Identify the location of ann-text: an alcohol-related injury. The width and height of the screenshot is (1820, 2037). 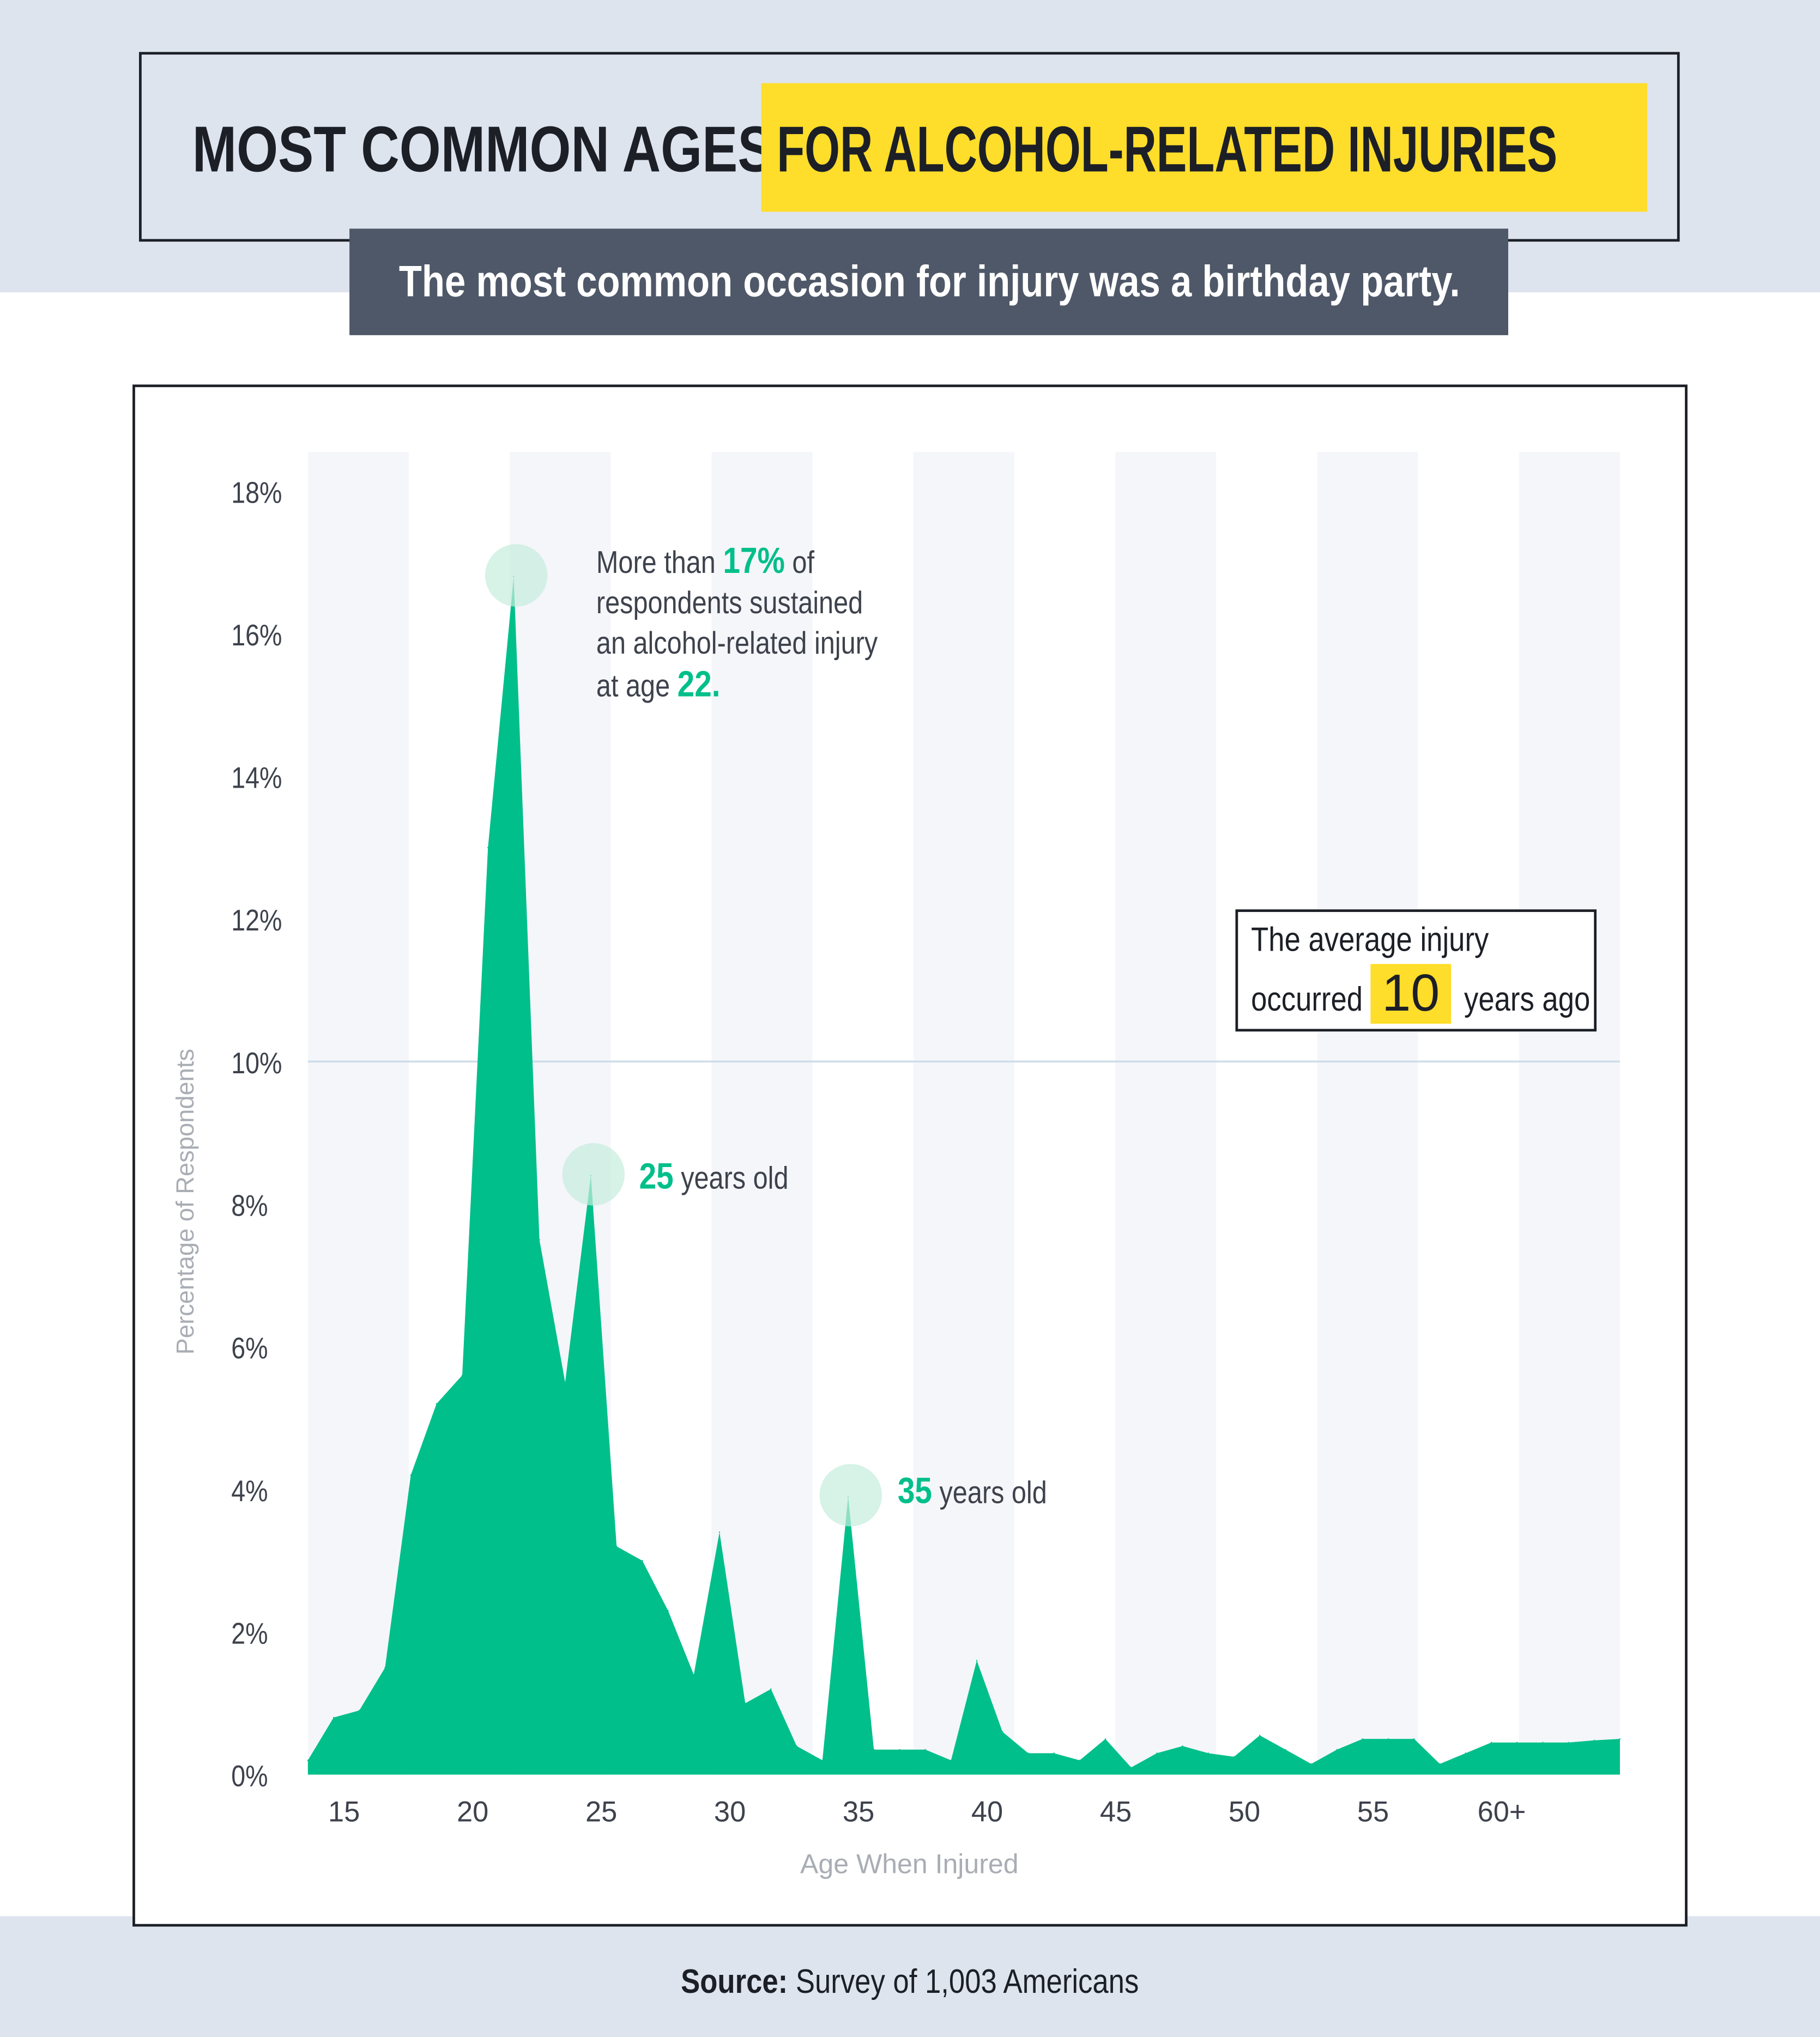
(737, 644).